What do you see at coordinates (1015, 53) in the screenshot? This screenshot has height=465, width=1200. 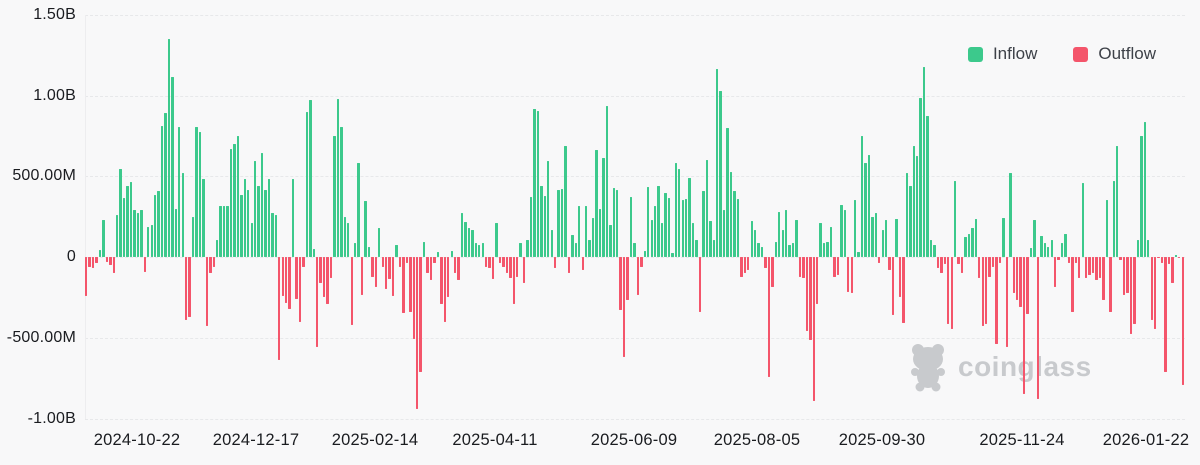 I see `legend-label-inflow: Inflow` at bounding box center [1015, 53].